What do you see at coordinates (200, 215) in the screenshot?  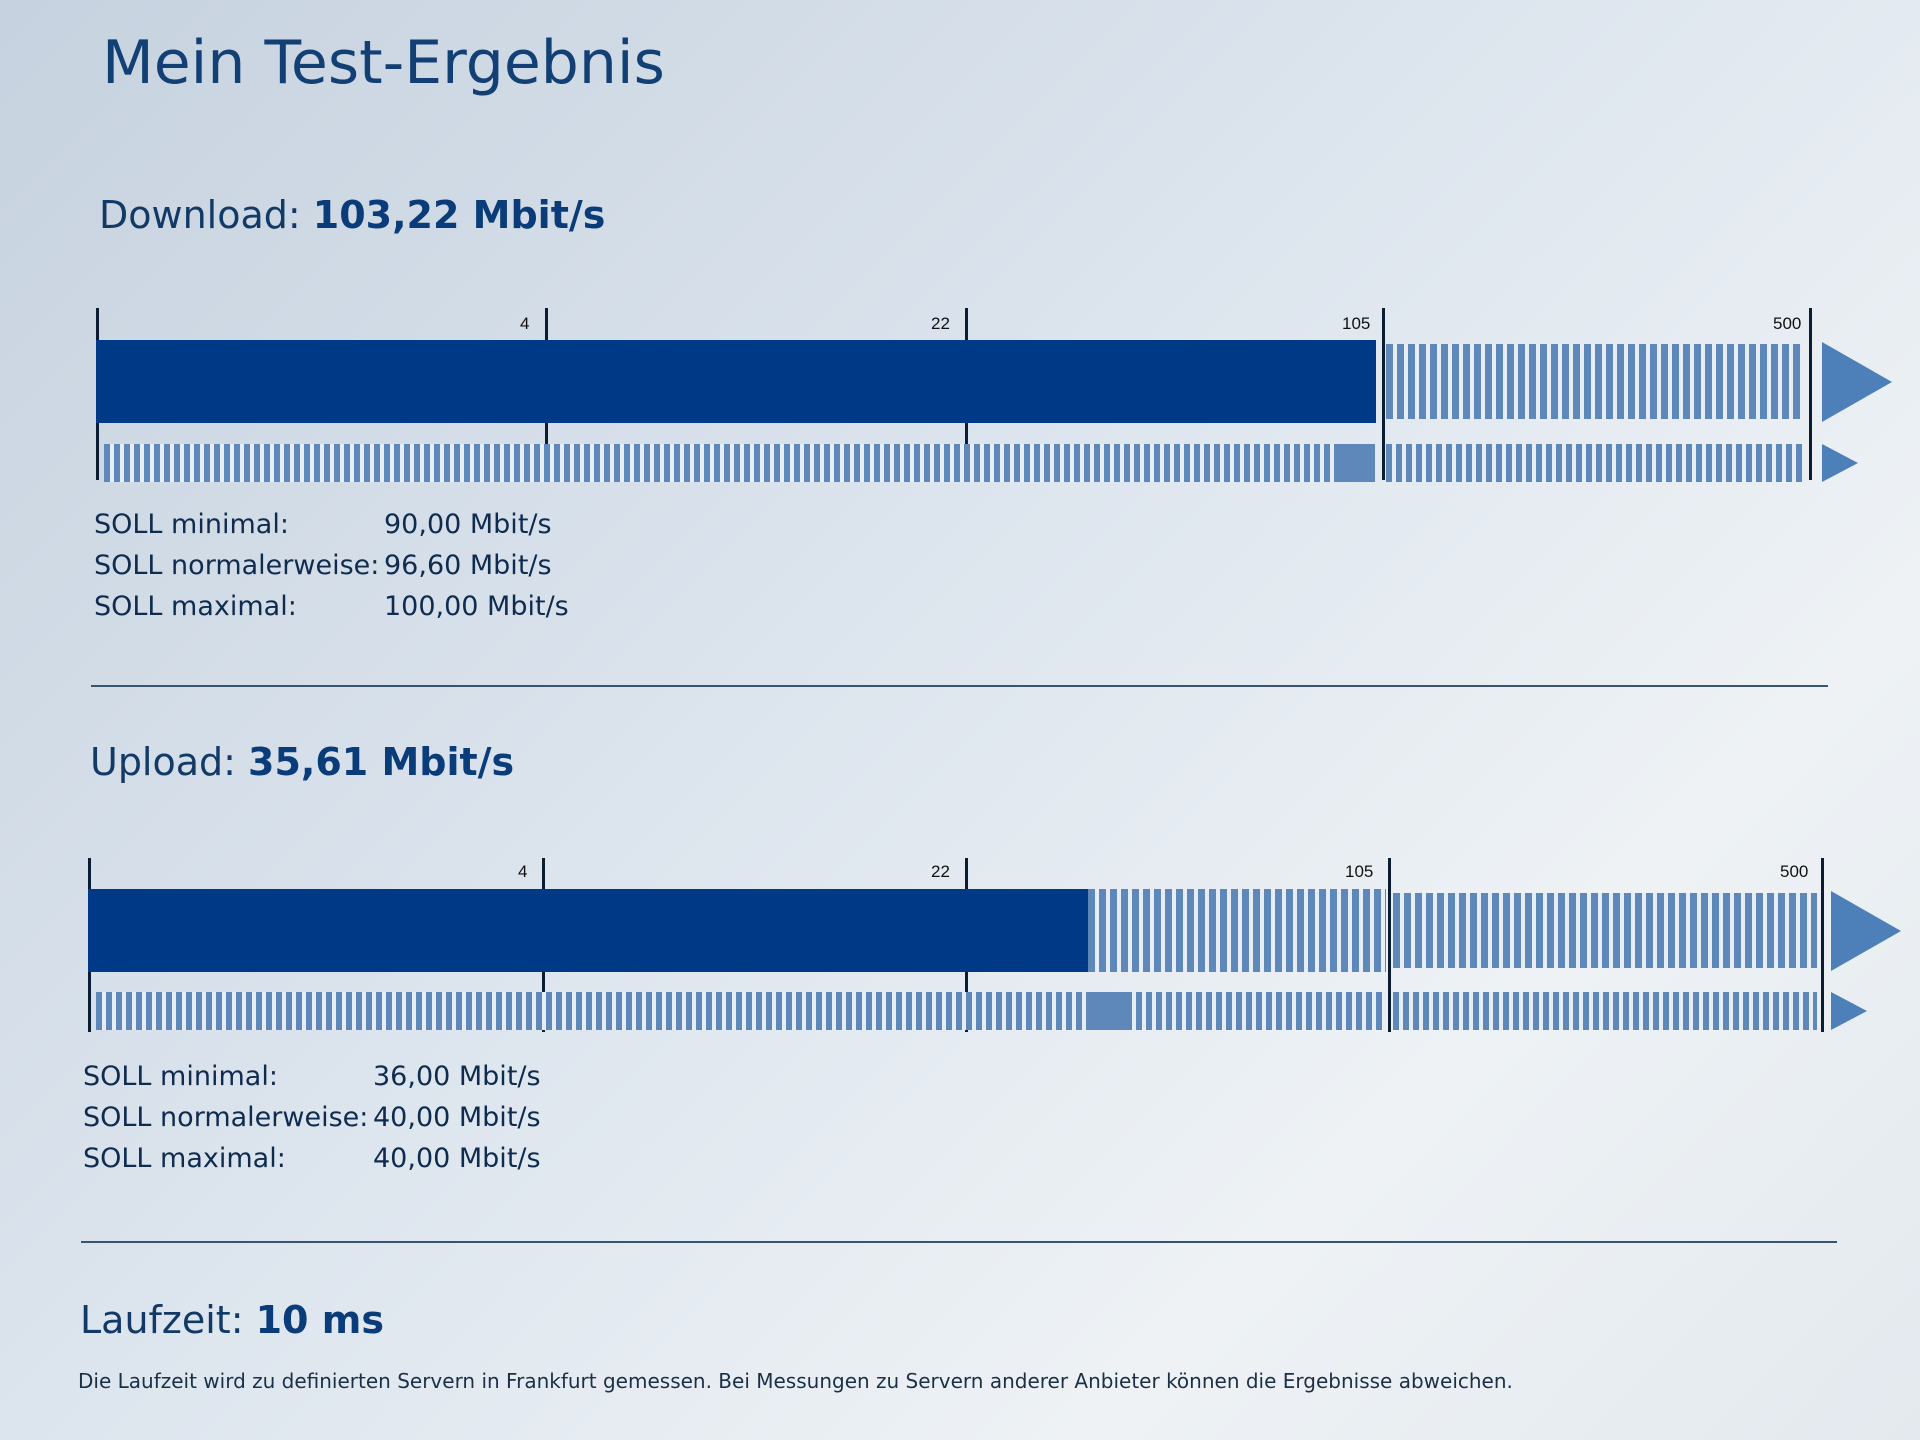 I see `download-label: Download:` at bounding box center [200, 215].